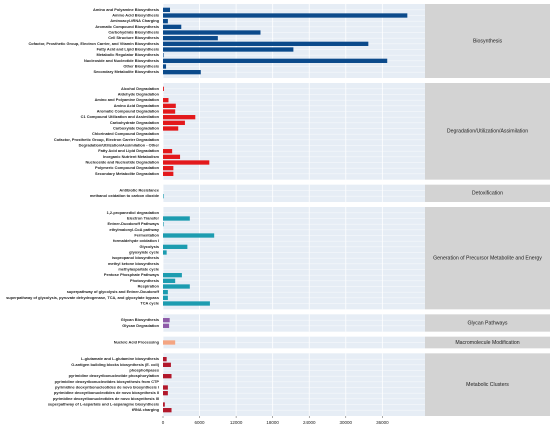 This screenshot has width=550, height=430. What do you see at coordinates (133, 37) in the screenshot?
I see `y-tick-label: Cell Structure Biosynthesis` at bounding box center [133, 37].